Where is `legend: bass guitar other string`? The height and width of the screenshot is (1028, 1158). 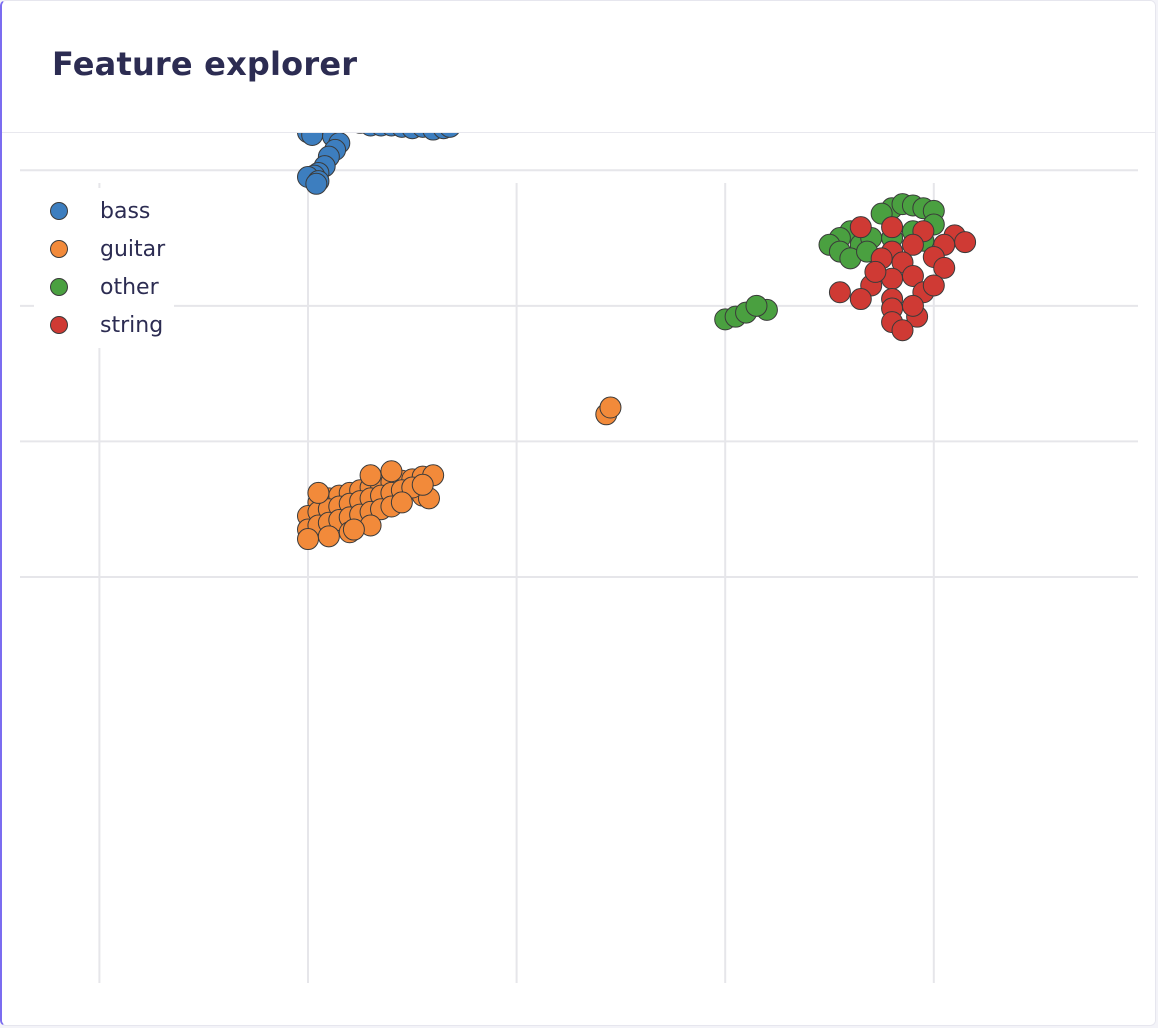 legend: bass guitar other string is located at coordinates (104, 268).